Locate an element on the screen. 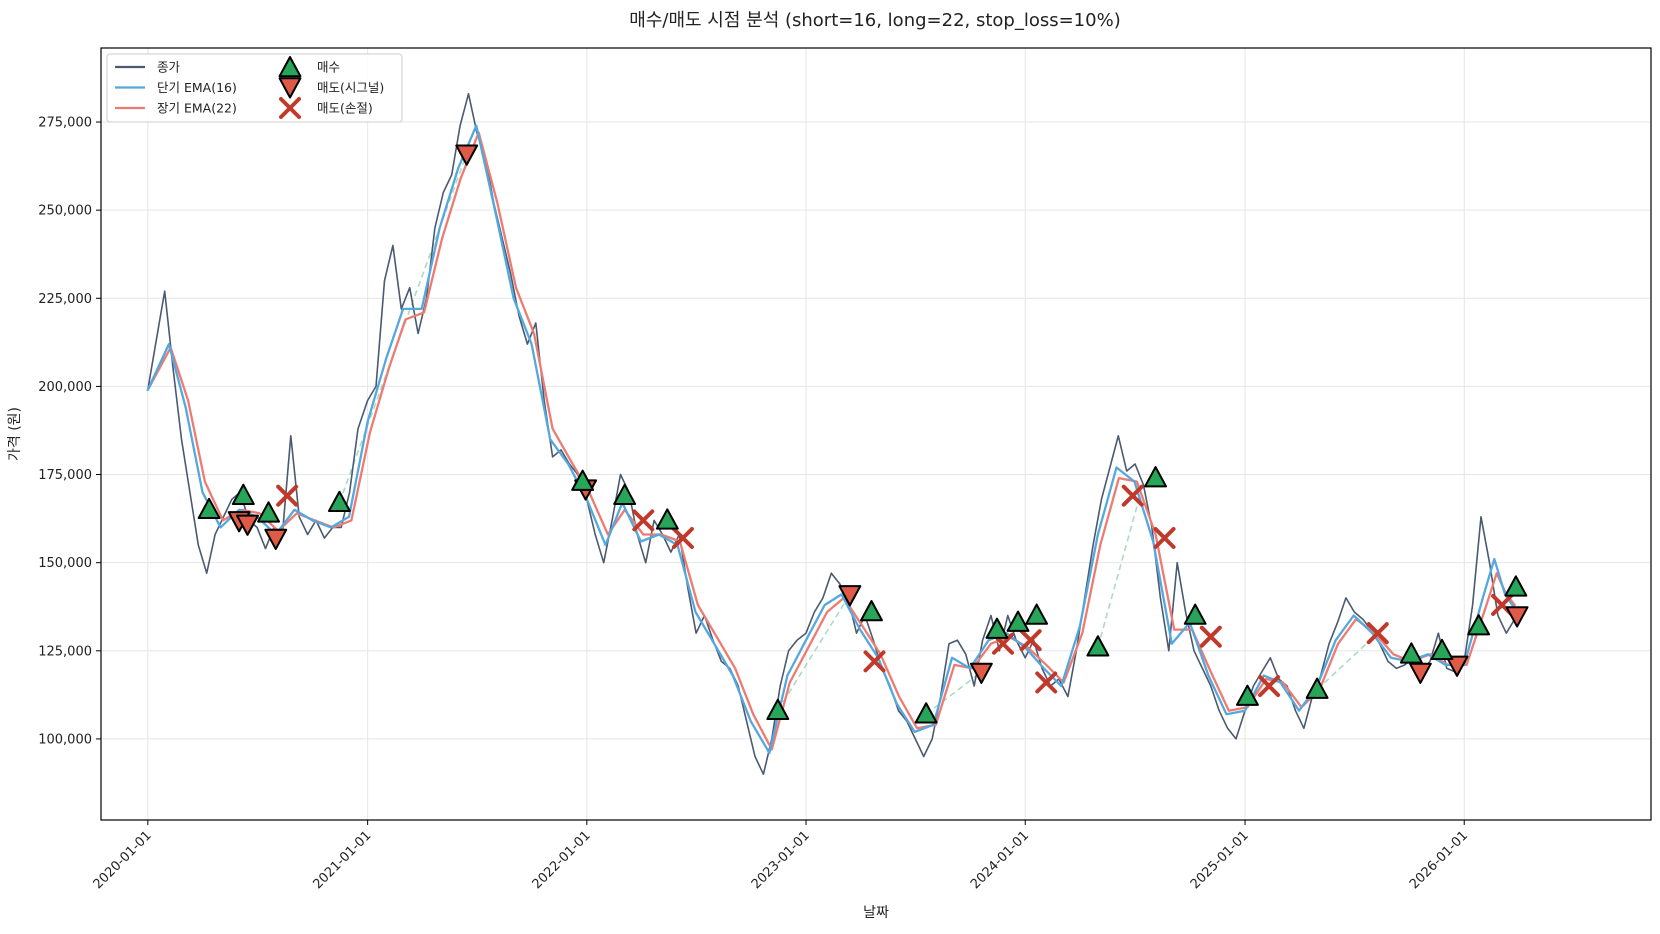  legend-label: 종가 is located at coordinates (169, 67).